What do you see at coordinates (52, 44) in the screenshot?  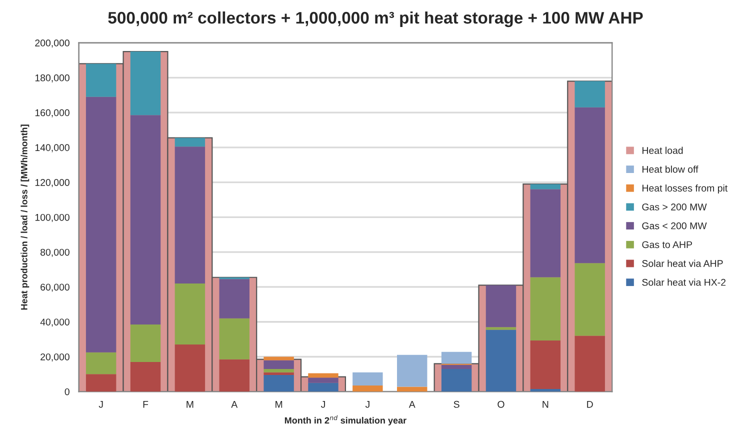 I see `y-tick-label: 200,000` at bounding box center [52, 44].